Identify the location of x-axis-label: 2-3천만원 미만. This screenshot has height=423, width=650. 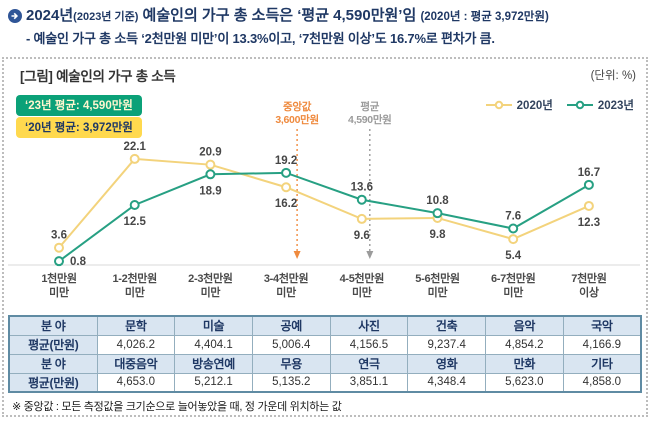
(210, 285).